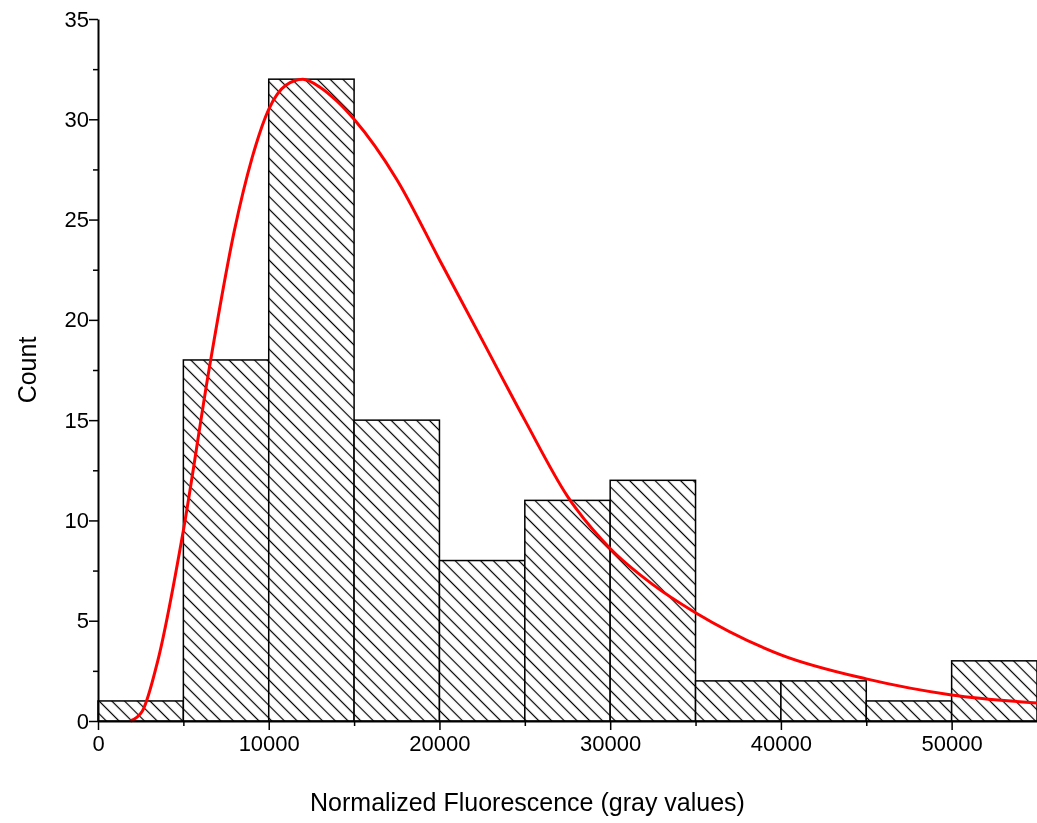 The width and height of the screenshot is (1037, 823). What do you see at coordinates (781, 743) in the screenshot?
I see `x-tick-label: 40000` at bounding box center [781, 743].